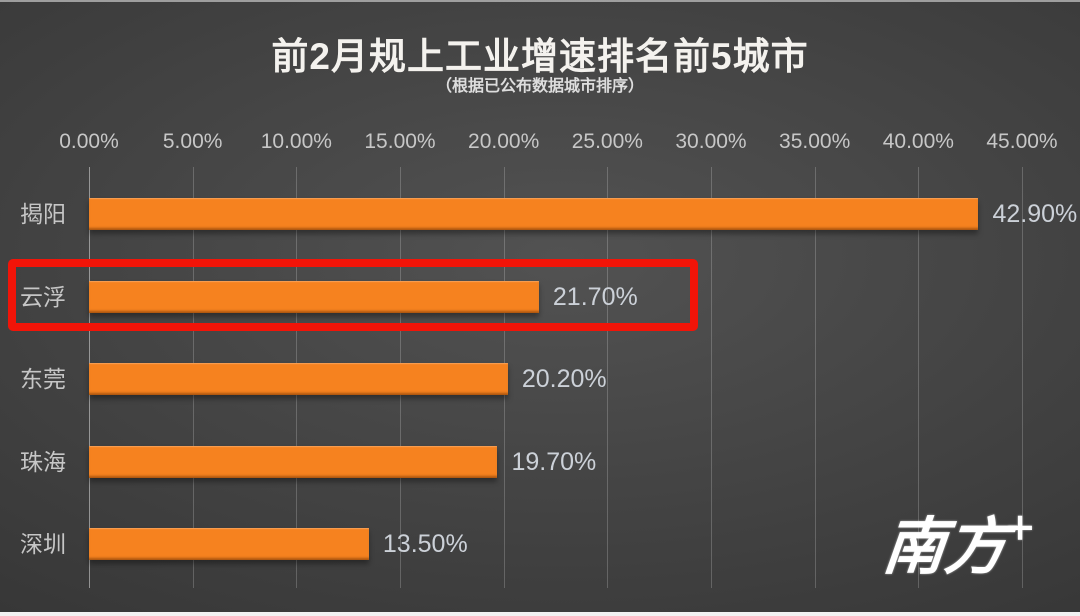 The image size is (1080, 616). Describe the element at coordinates (504, 141) in the screenshot. I see `x-axis-tick-label: 20.00%` at that location.